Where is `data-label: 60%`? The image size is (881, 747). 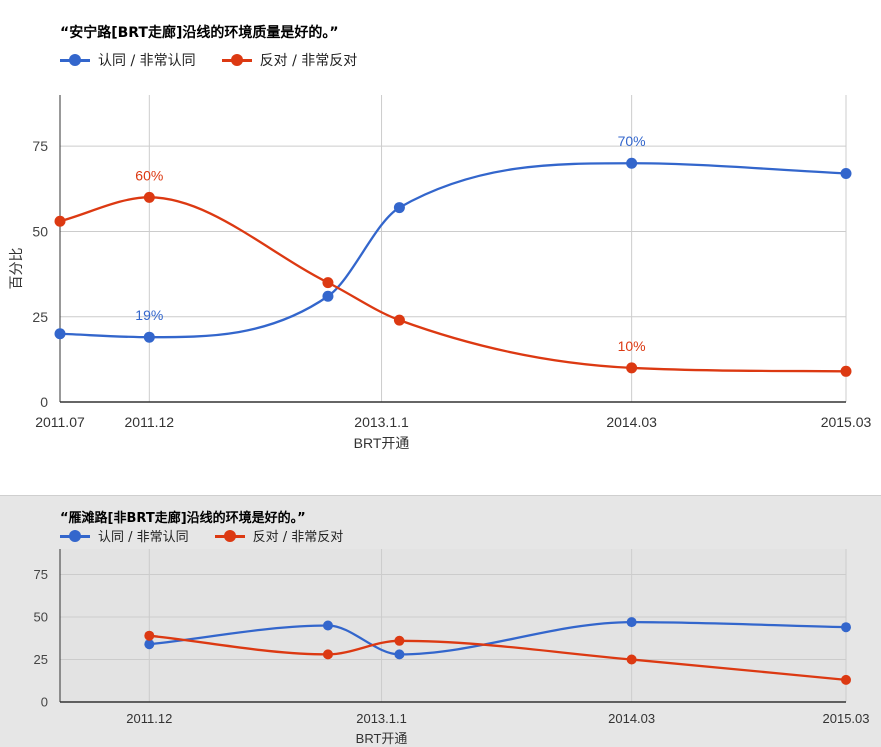
data-label: 60% is located at coordinates (149, 175).